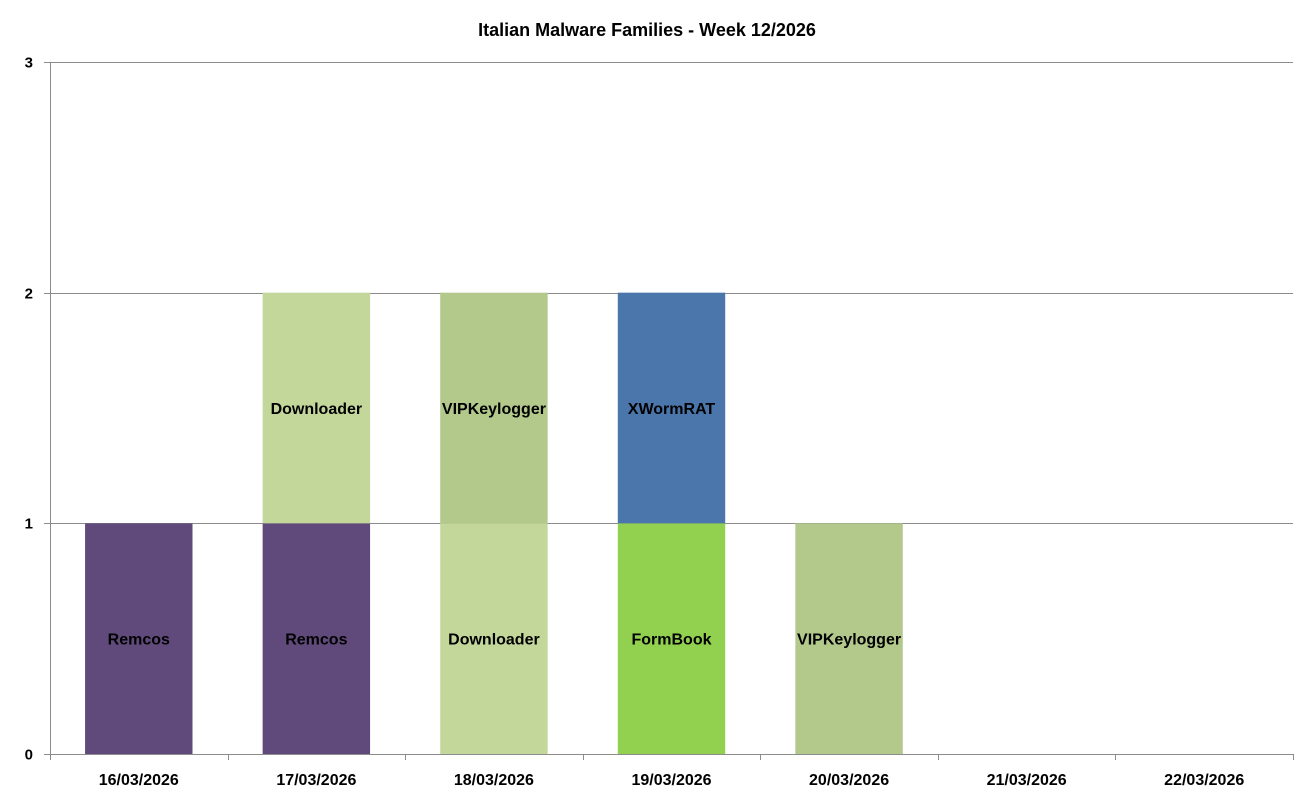  Describe the element at coordinates (29, 63) in the screenshot. I see `y-tick-label: 3` at that location.